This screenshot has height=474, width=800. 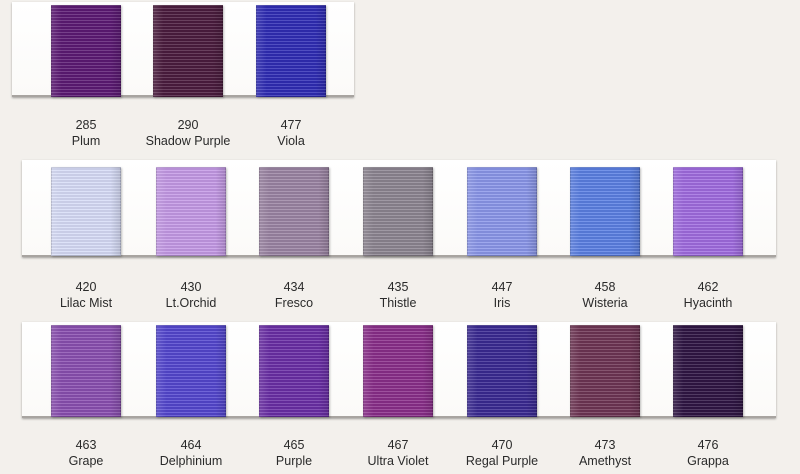 What do you see at coordinates (86, 133) in the screenshot?
I see `swatch-label-285: 285 Plum` at bounding box center [86, 133].